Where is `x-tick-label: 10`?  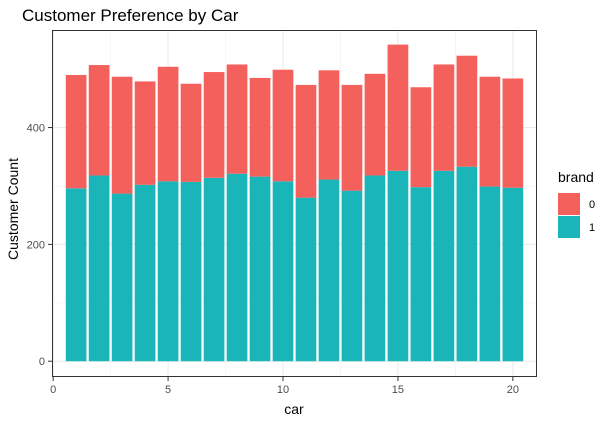 x-tick-label: 10 is located at coordinates (283, 390).